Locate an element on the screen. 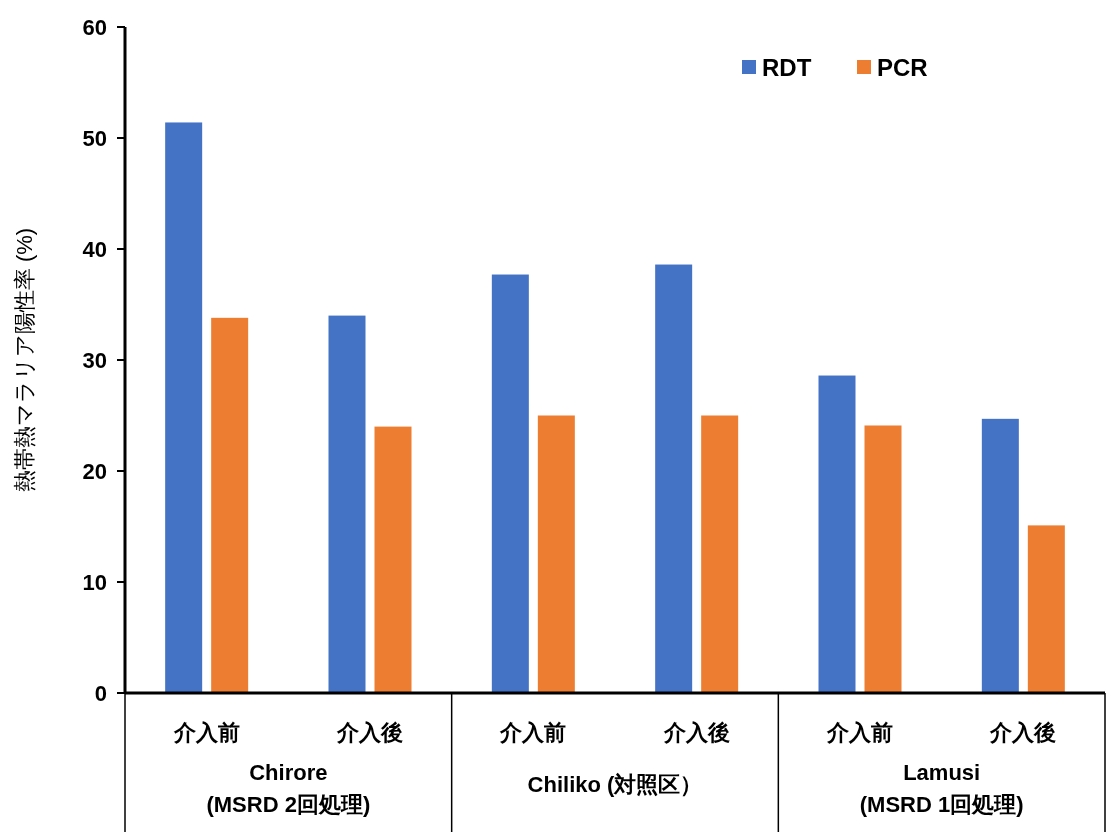 The width and height of the screenshot is (1107, 832). legend-label: PCR is located at coordinates (902, 67).